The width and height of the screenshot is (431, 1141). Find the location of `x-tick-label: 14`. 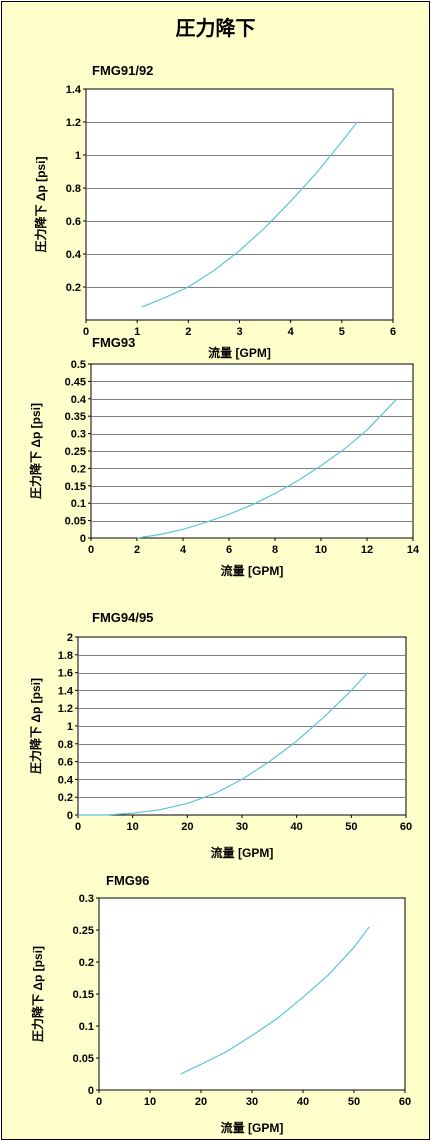

x-tick-label: 14 is located at coordinates (413, 550).